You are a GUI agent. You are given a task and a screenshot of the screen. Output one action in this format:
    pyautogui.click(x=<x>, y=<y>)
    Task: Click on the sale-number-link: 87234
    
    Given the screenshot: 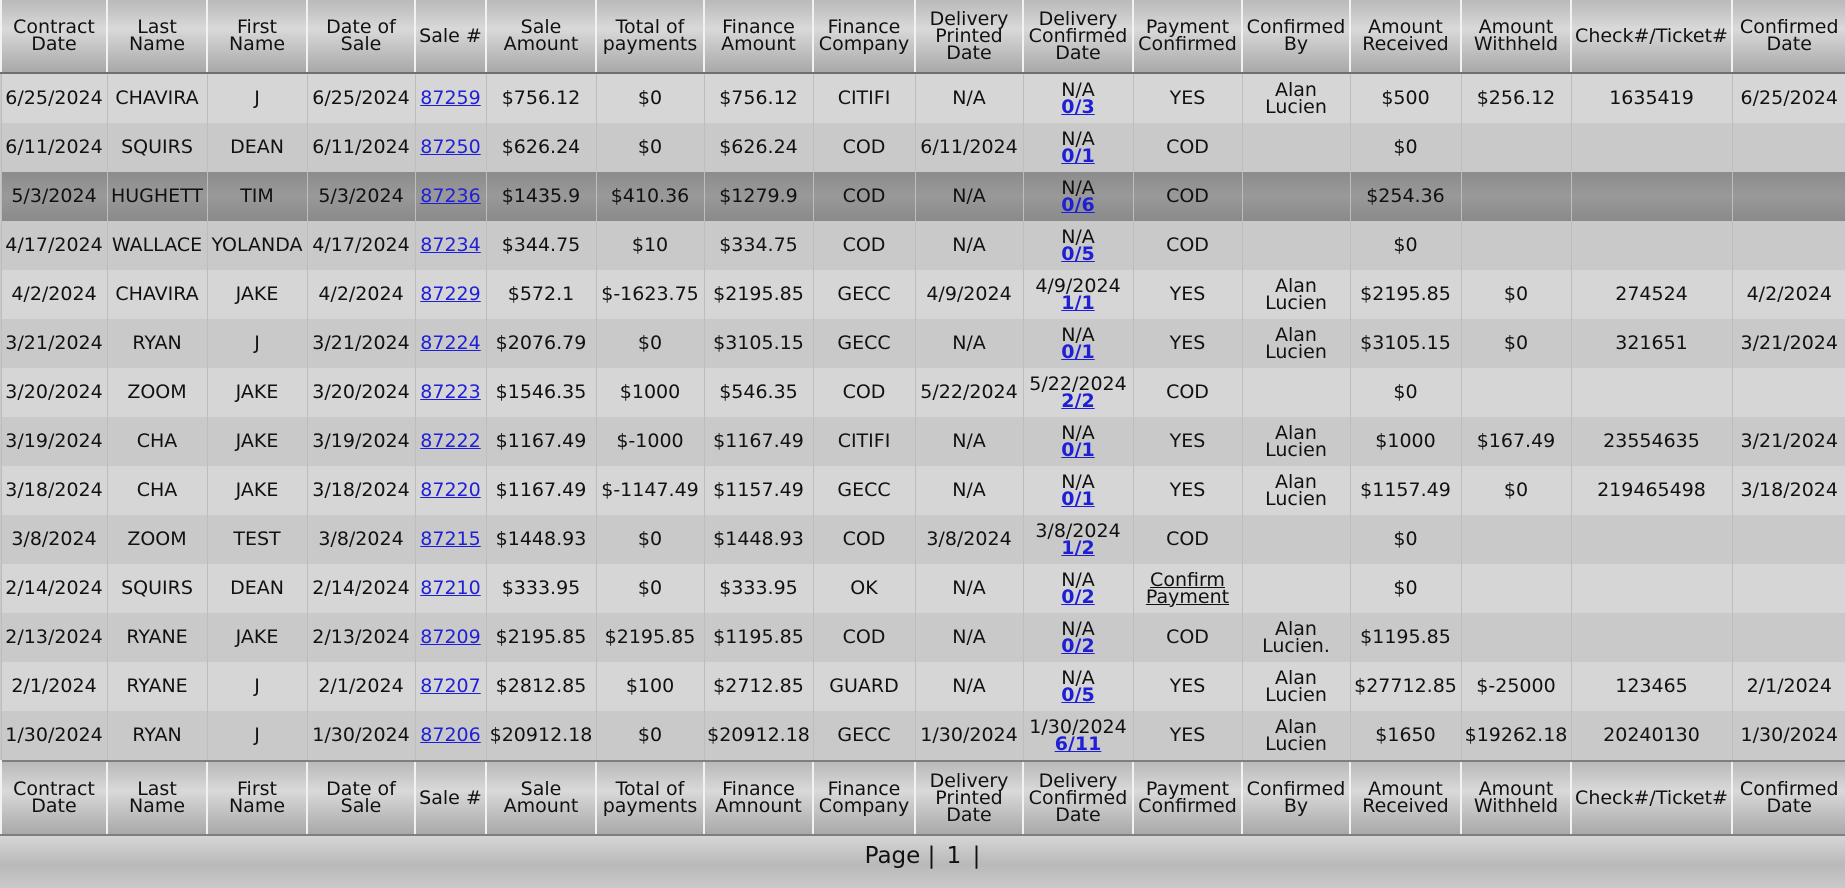 What is the action you would take?
    pyautogui.click(x=450, y=245)
    